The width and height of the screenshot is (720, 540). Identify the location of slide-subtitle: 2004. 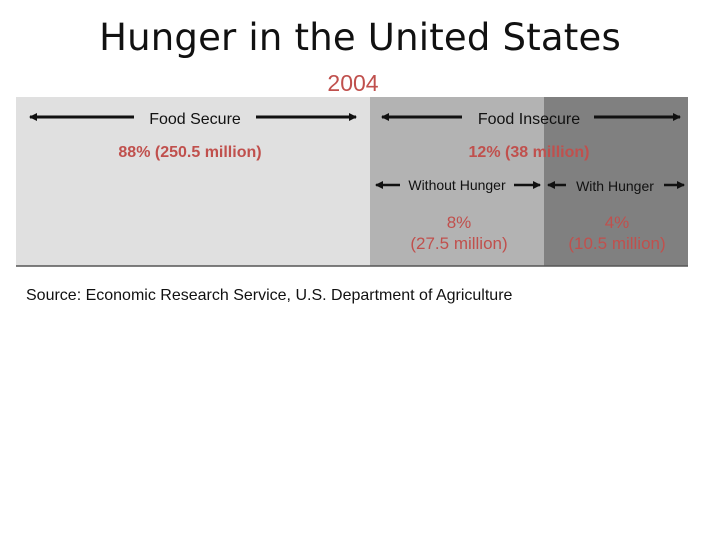
(353, 83).